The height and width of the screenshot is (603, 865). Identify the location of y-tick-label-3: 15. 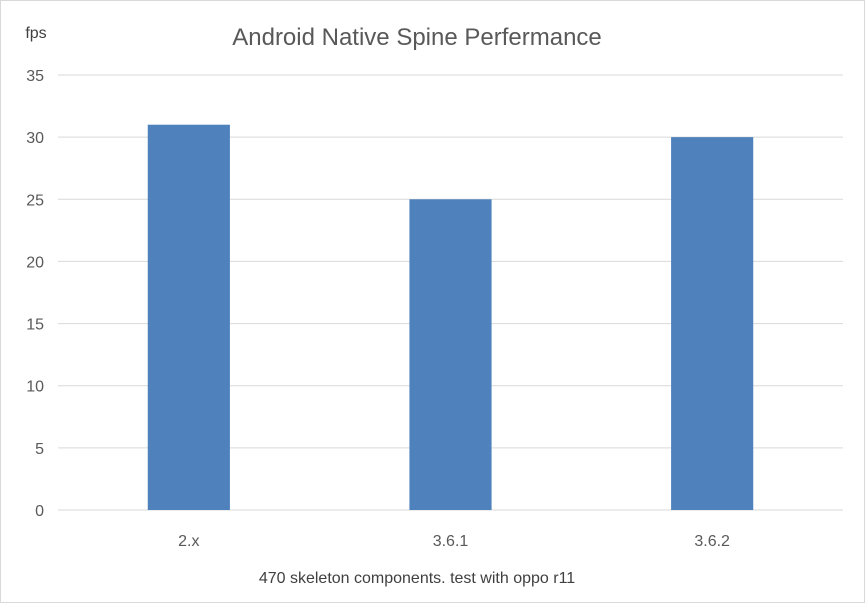
(35, 325).